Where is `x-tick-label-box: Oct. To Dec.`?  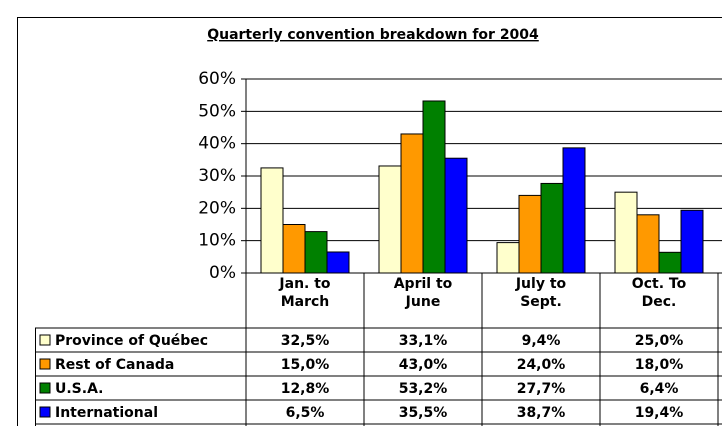 x-tick-label-box: Oct. To Dec. is located at coordinates (659, 293).